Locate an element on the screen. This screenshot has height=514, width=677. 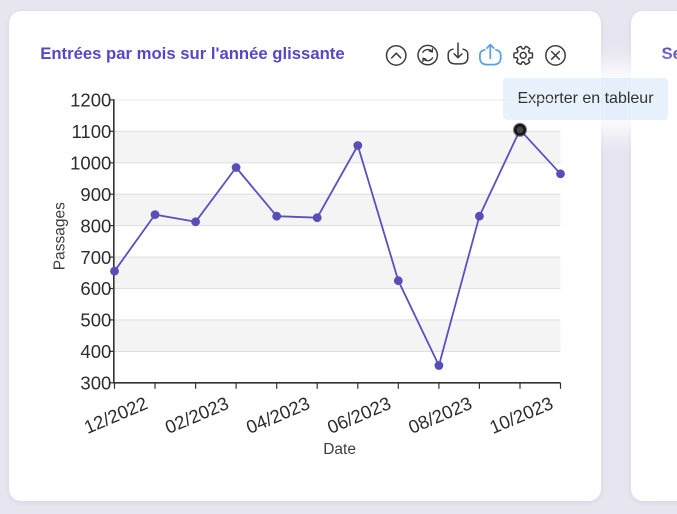
svg-text: 02/2023 is located at coordinates (197, 414).